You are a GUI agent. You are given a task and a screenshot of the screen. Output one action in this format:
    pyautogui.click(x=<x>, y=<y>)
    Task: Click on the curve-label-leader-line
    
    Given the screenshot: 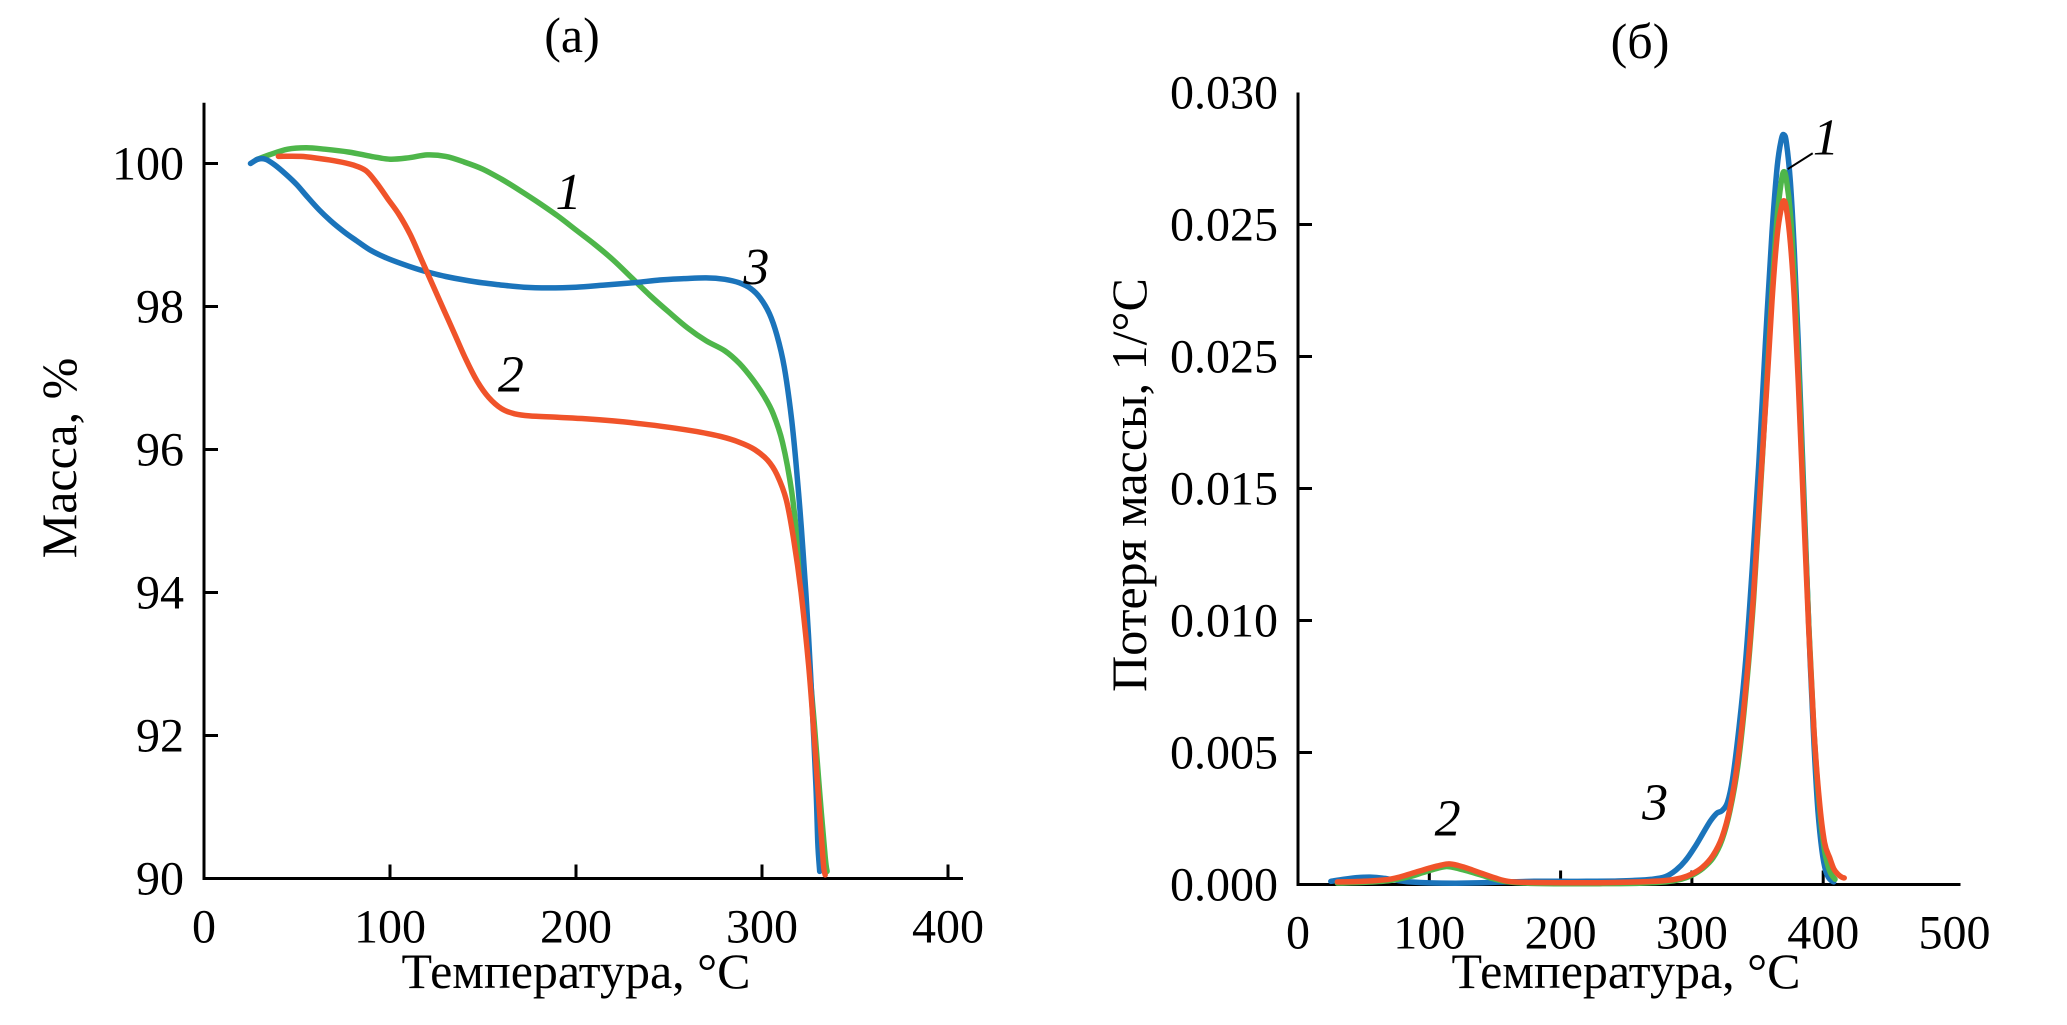 What is the action you would take?
    pyautogui.click(x=1800, y=161)
    